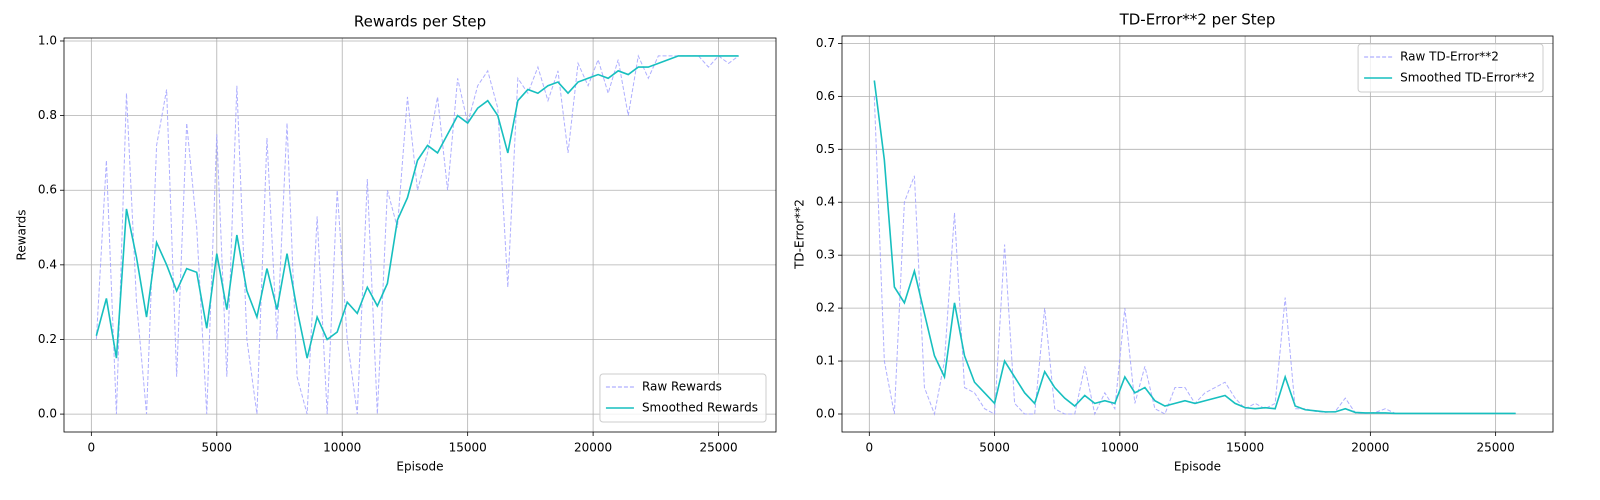 Image resolution: width=1600 pixels, height=500 pixels. Describe the element at coordinates (825, 43) in the screenshot. I see `y-tick-label: 0.7` at that location.